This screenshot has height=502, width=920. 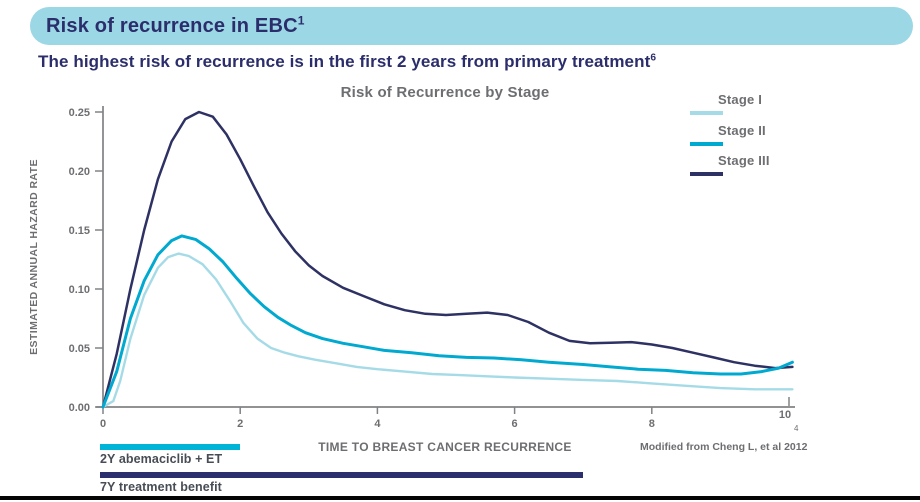 What do you see at coordinates (240, 424) in the screenshot?
I see `x-tick-label: 2` at bounding box center [240, 424].